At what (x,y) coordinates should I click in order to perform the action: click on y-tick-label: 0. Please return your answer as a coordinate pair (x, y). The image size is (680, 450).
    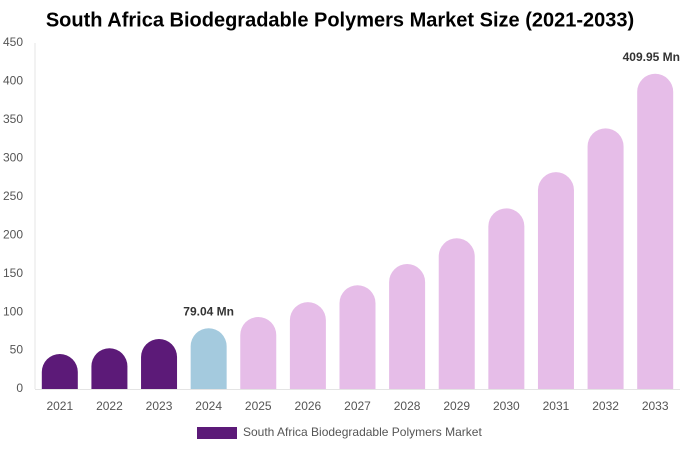
    Looking at the image, I should click on (19, 388).